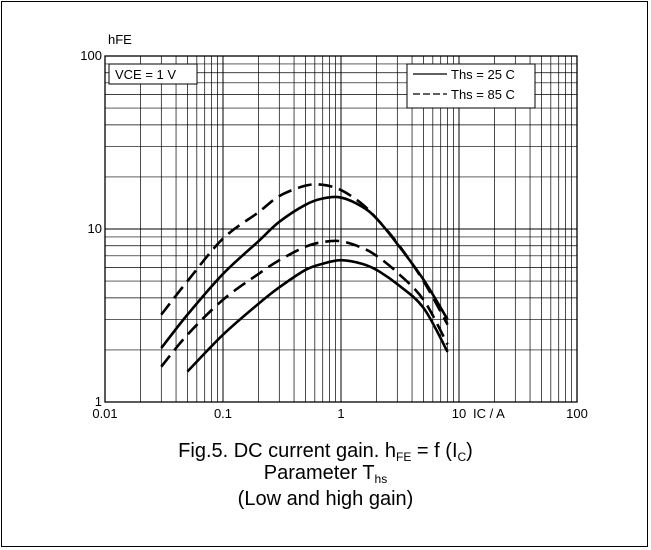 The image size is (651, 550). I want to click on x-tick-label: 1, so click(340, 413).